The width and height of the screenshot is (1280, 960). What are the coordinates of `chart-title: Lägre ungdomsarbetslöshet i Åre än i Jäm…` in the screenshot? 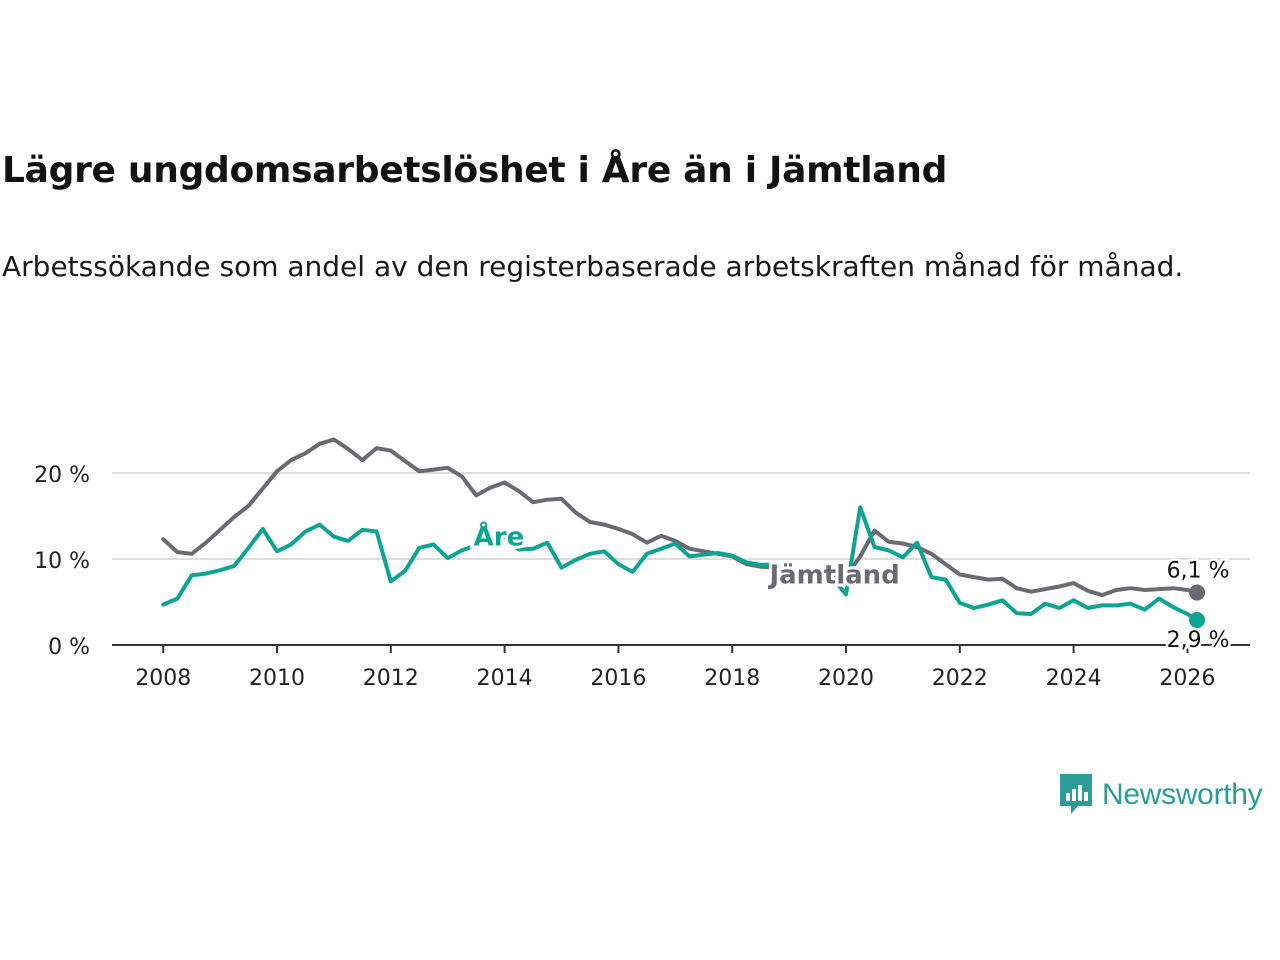 It's located at (475, 170).